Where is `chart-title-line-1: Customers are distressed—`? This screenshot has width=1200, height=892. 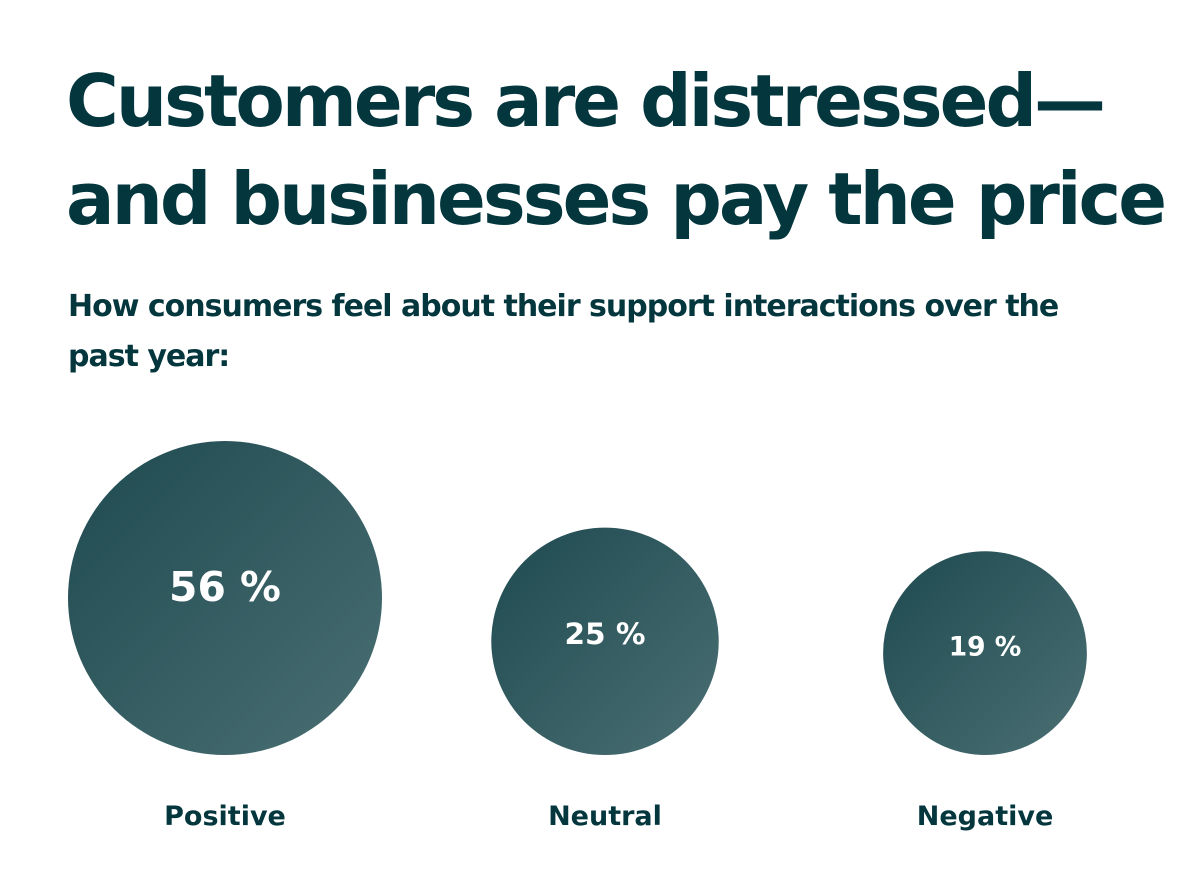
chart-title-line-1: Customers are distressed— is located at coordinates (586, 101).